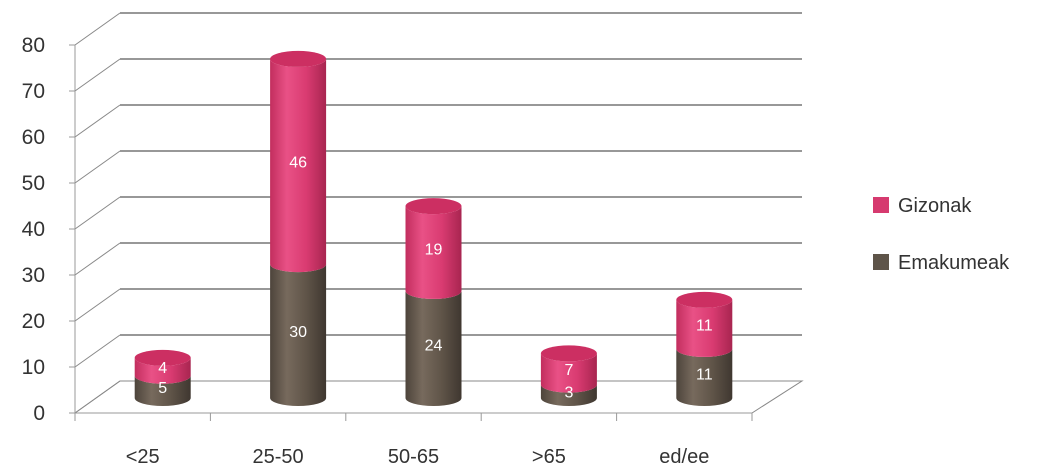 The height and width of the screenshot is (472, 1043). Describe the element at coordinates (33, 229) in the screenshot. I see `y-tick-label: 40` at that location.